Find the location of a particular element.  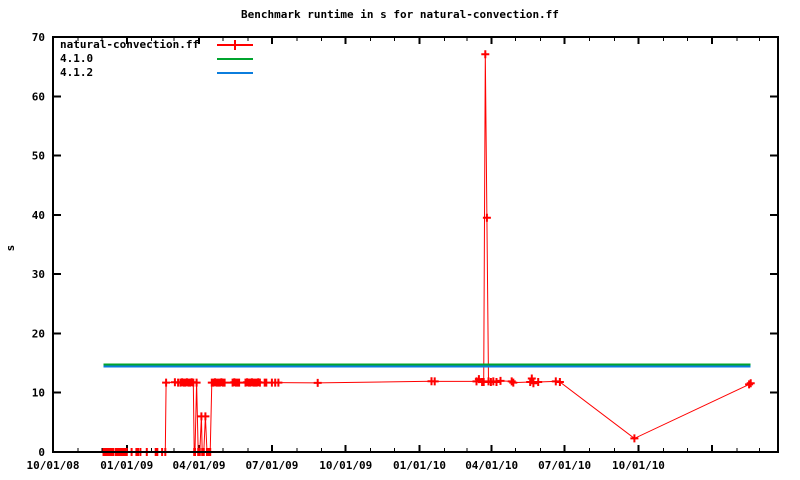

y-tick-label: 50 is located at coordinates (38, 156).